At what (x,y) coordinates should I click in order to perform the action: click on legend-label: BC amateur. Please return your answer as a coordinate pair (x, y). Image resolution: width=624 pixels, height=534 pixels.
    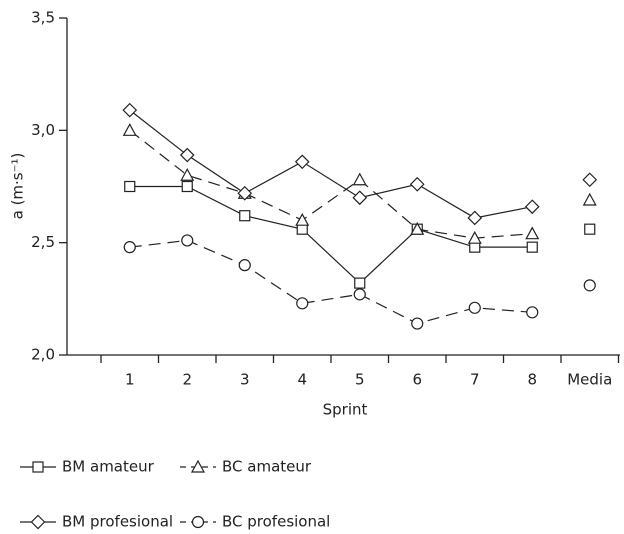
    Looking at the image, I should click on (267, 467).